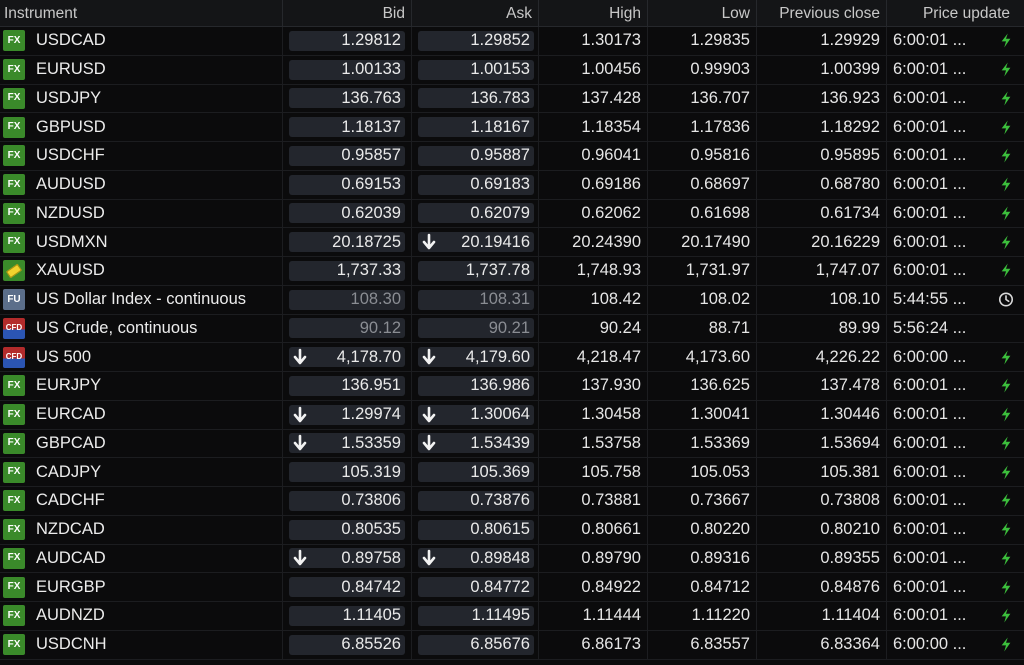 The height and width of the screenshot is (665, 1024). I want to click on instrument-cell: FU US Dollar Index - continuous, so click(141, 299).